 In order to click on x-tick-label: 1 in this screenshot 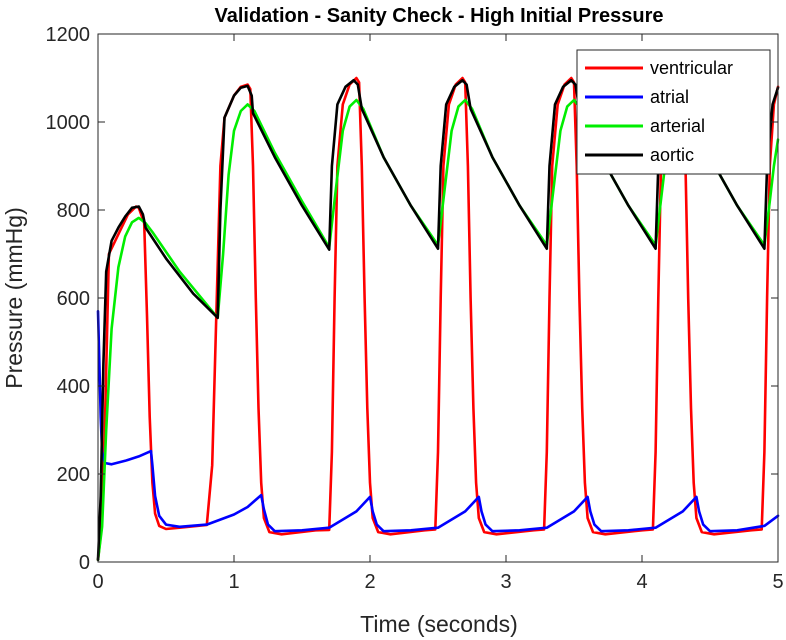, I will do `click(233, 582)`.